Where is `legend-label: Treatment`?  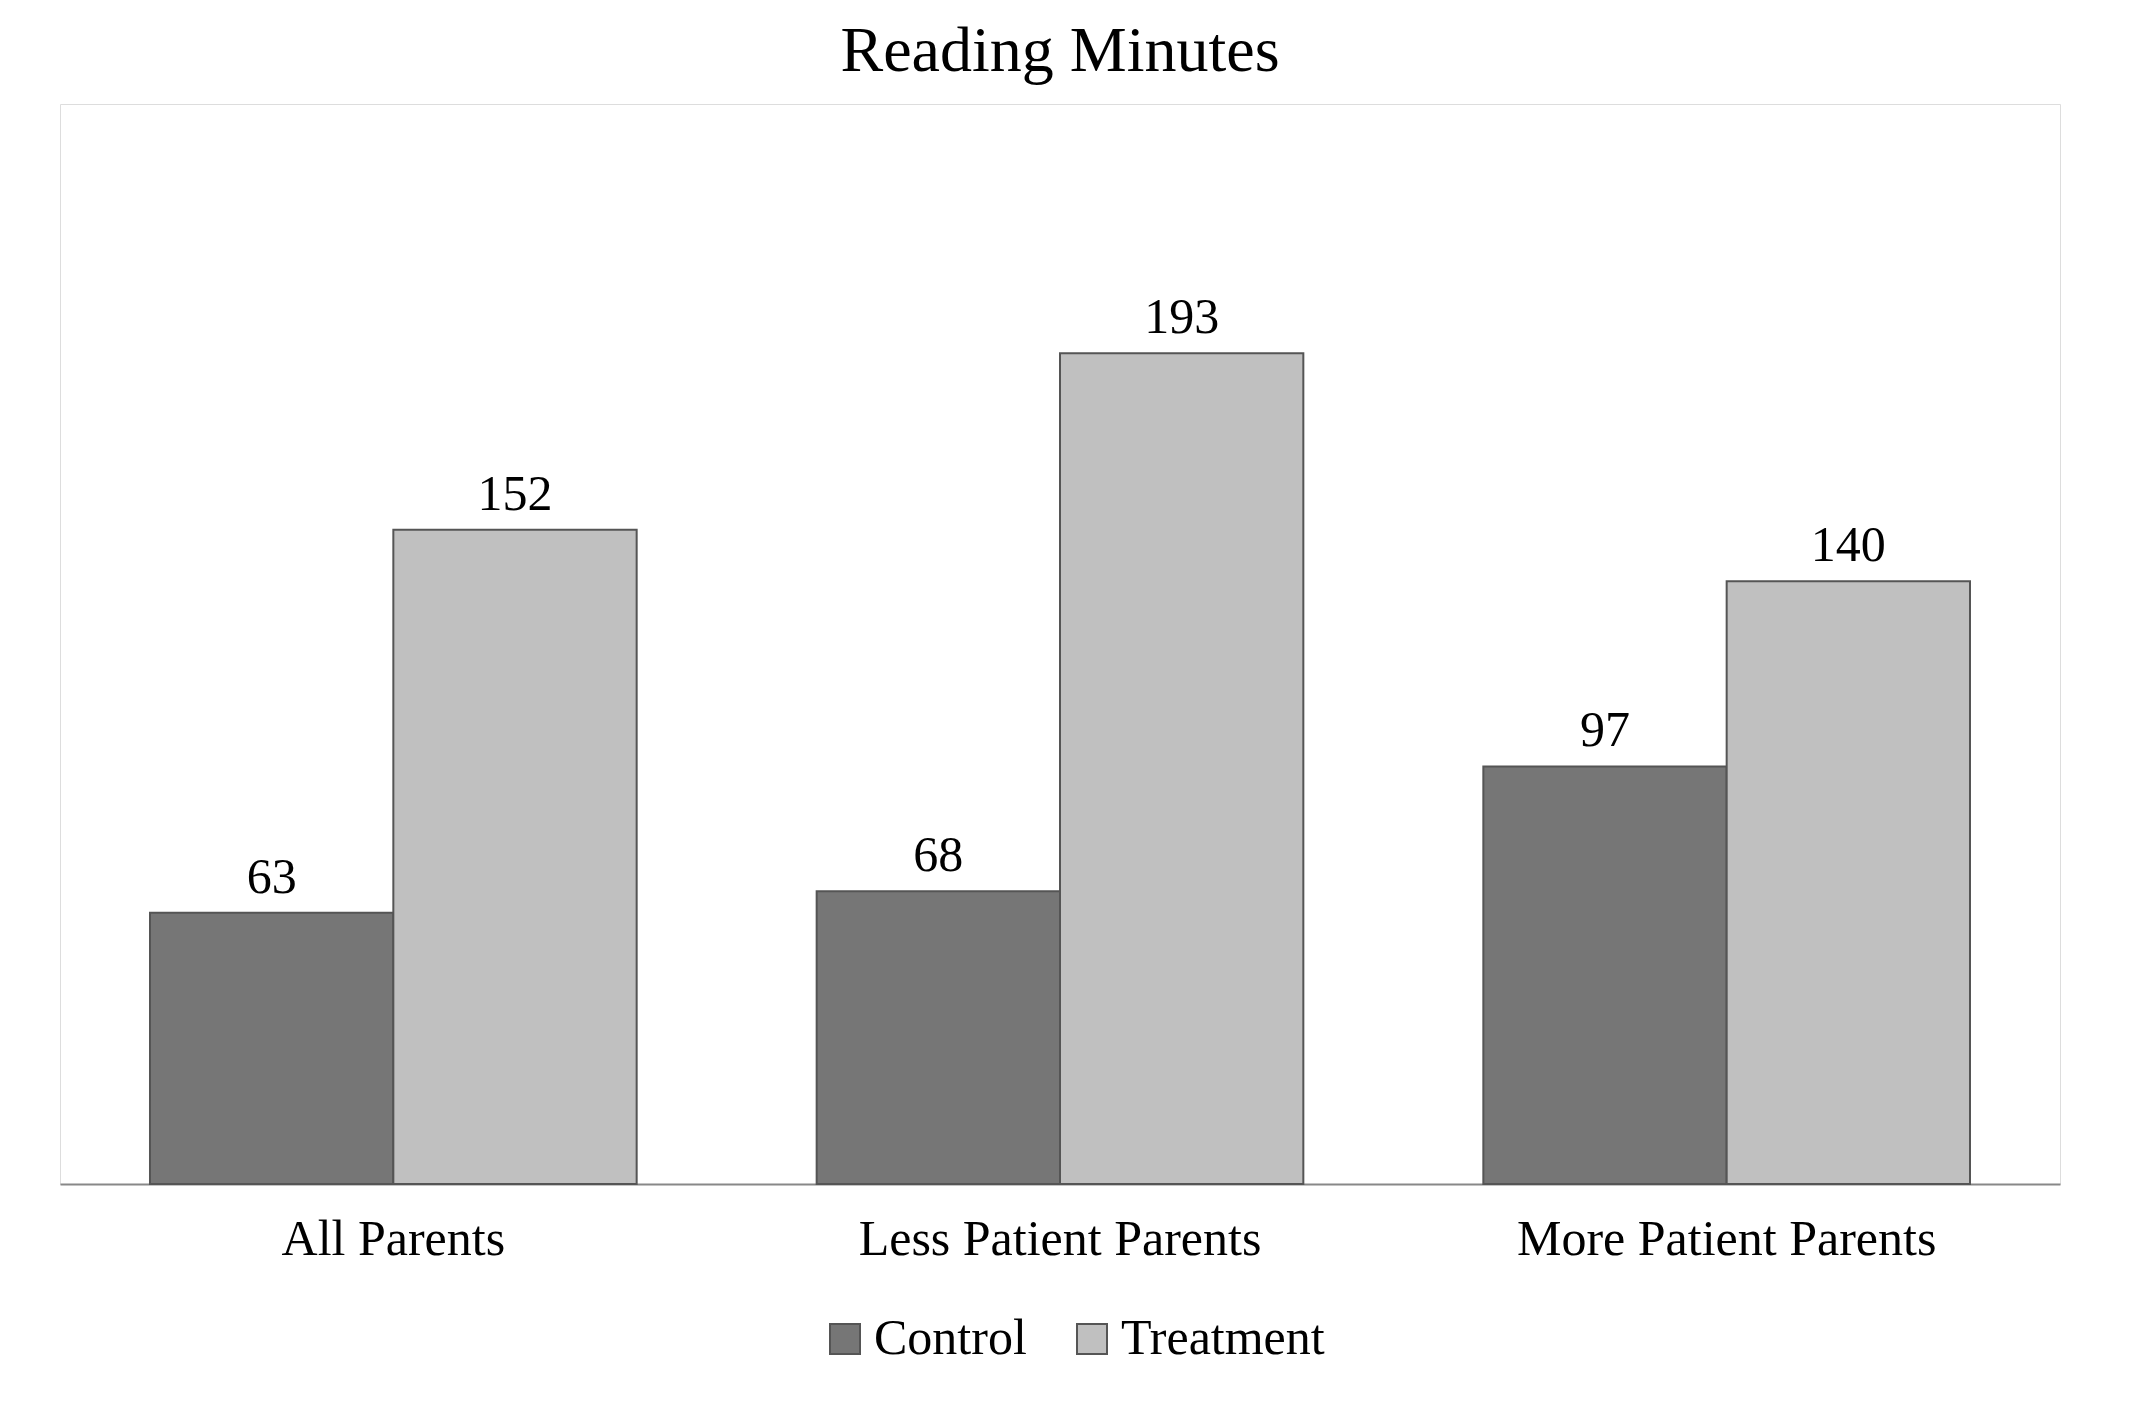
legend-label: Treatment is located at coordinates (1223, 1337).